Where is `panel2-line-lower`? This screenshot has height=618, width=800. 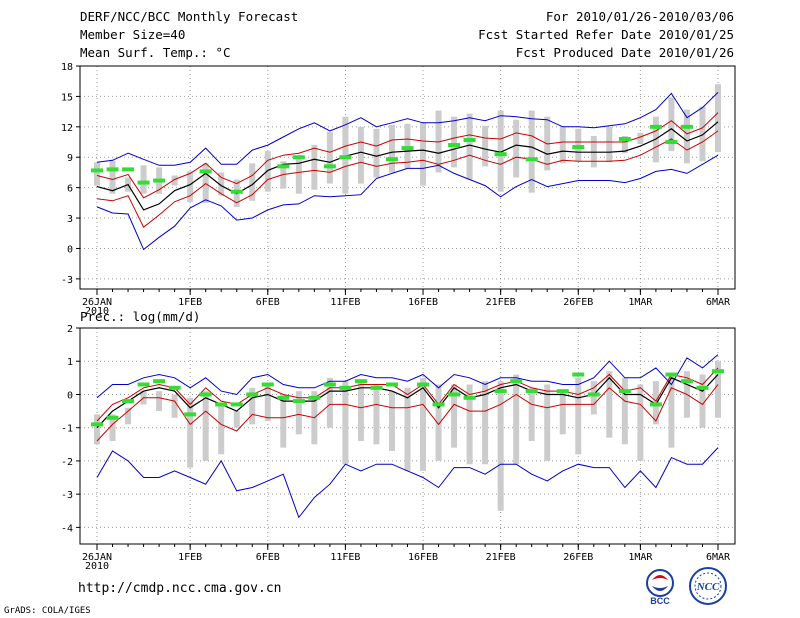 panel2-line-lower is located at coordinates (407, 413).